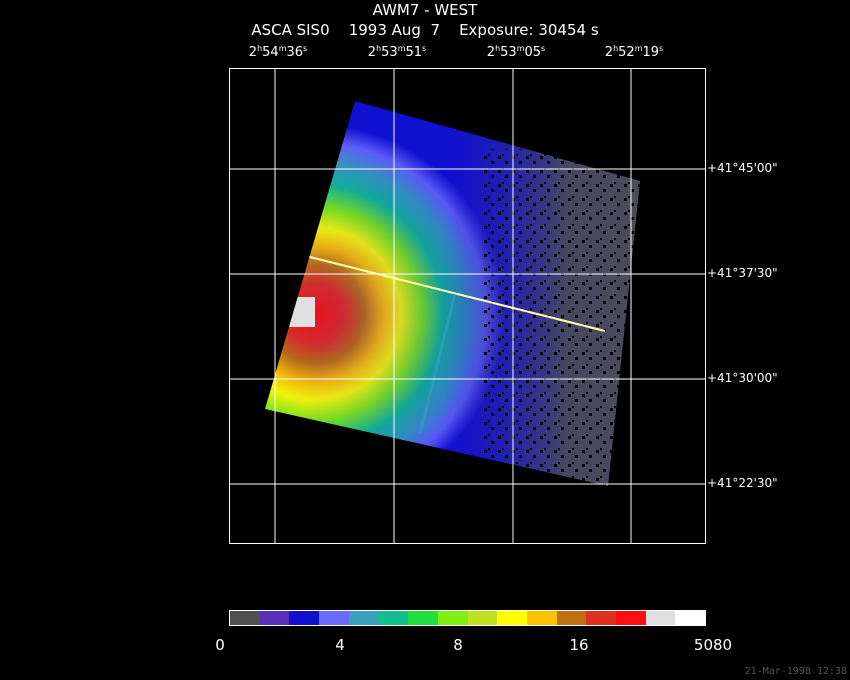  I want to click on ra-label: 2h54m36s, so click(278, 52).